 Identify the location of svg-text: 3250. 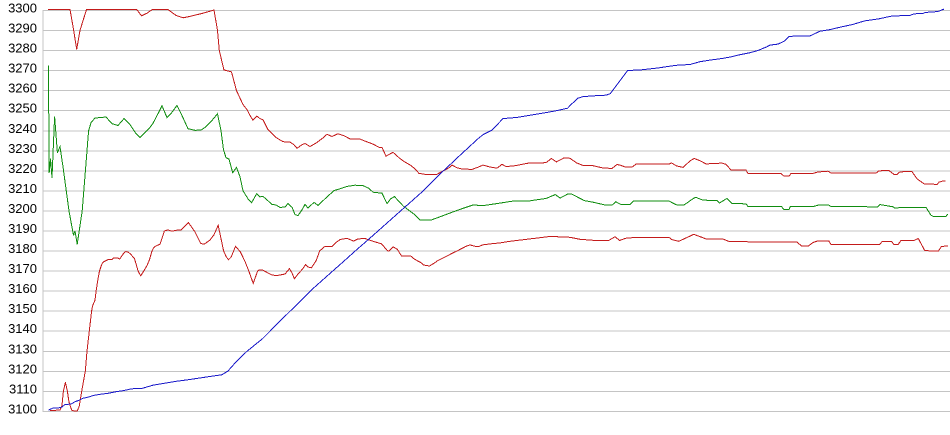
(22, 108).